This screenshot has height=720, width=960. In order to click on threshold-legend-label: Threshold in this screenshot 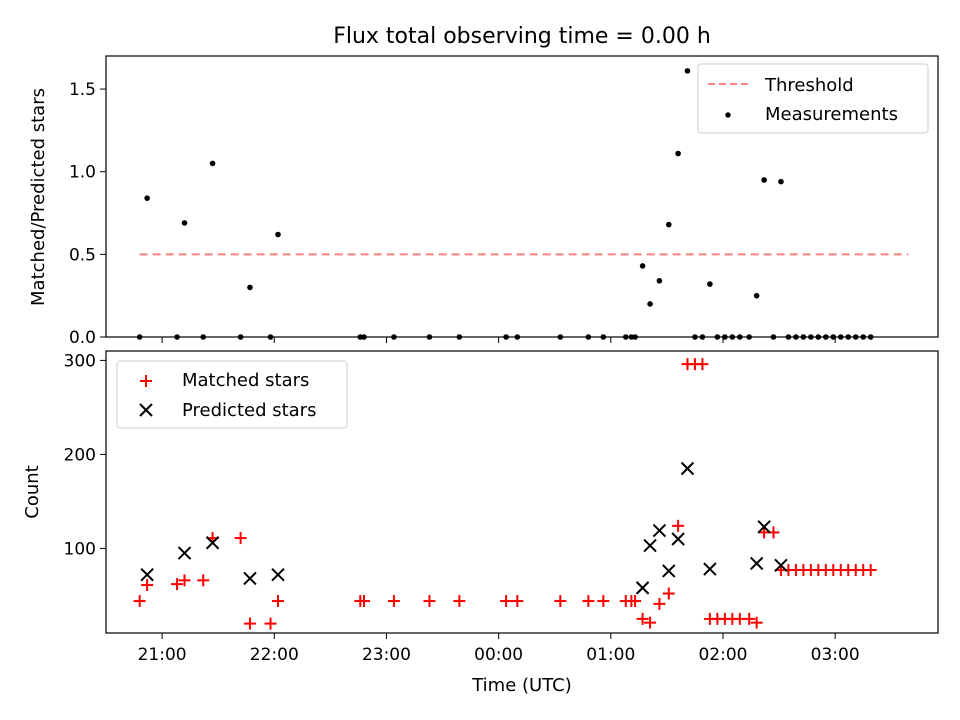, I will do `click(809, 85)`.